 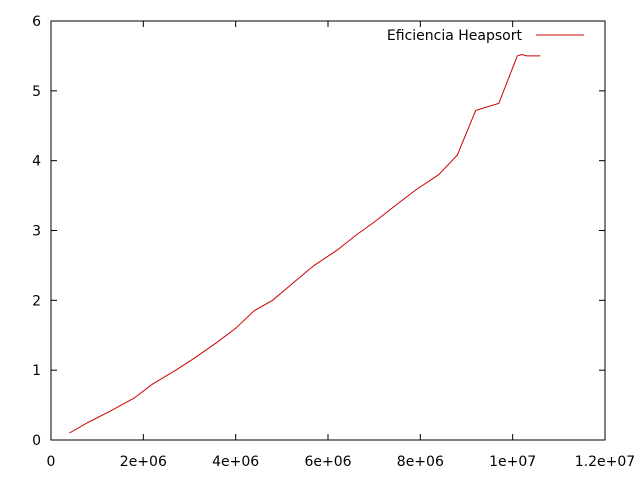 I want to click on y-tick-label: 5, so click(x=36, y=92).